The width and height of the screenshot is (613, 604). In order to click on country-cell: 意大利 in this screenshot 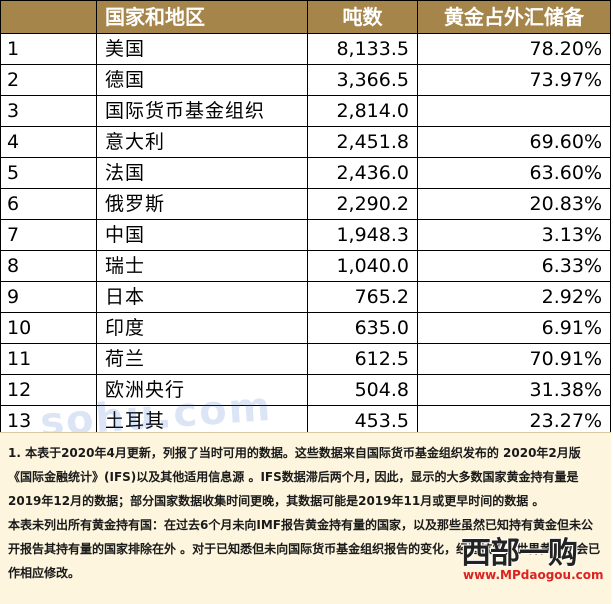, I will do `click(202, 142)`.